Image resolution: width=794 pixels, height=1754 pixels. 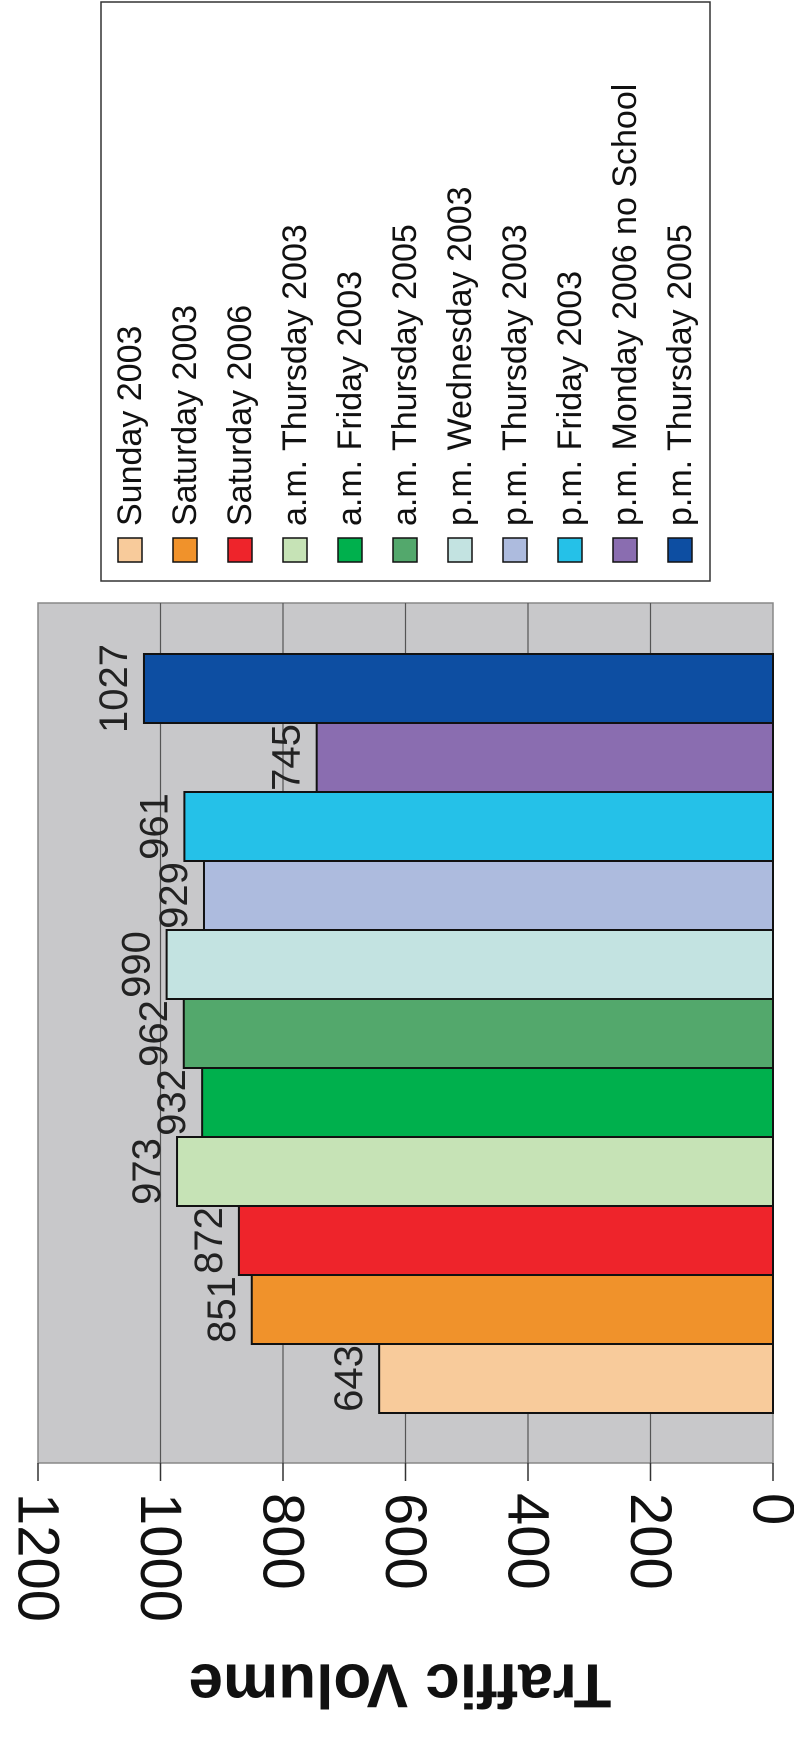 I want to click on data-label: 990, so click(x=137, y=964).